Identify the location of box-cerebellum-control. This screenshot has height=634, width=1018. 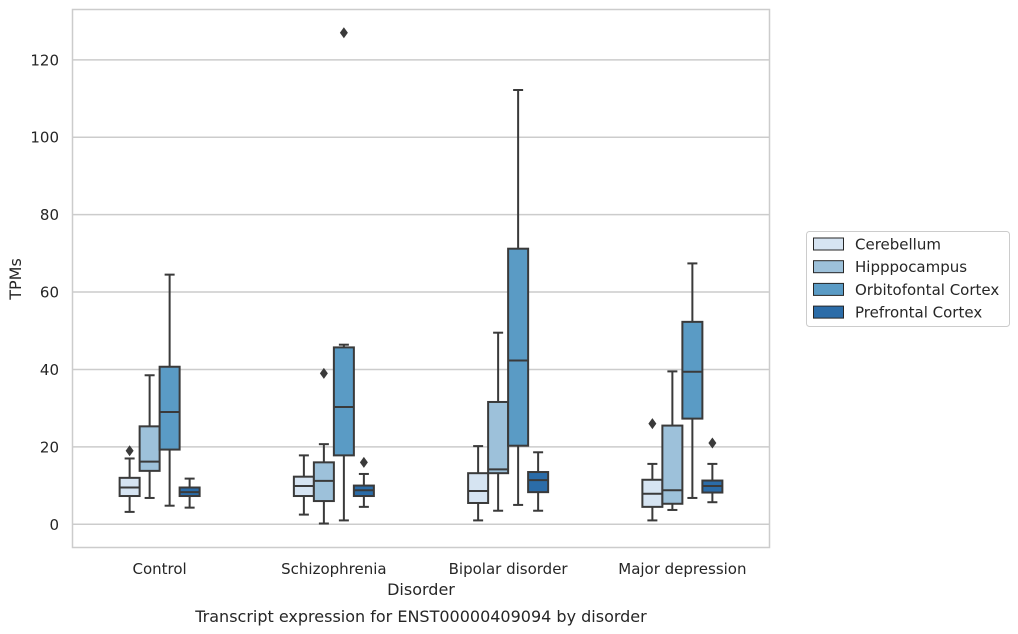
(129, 479).